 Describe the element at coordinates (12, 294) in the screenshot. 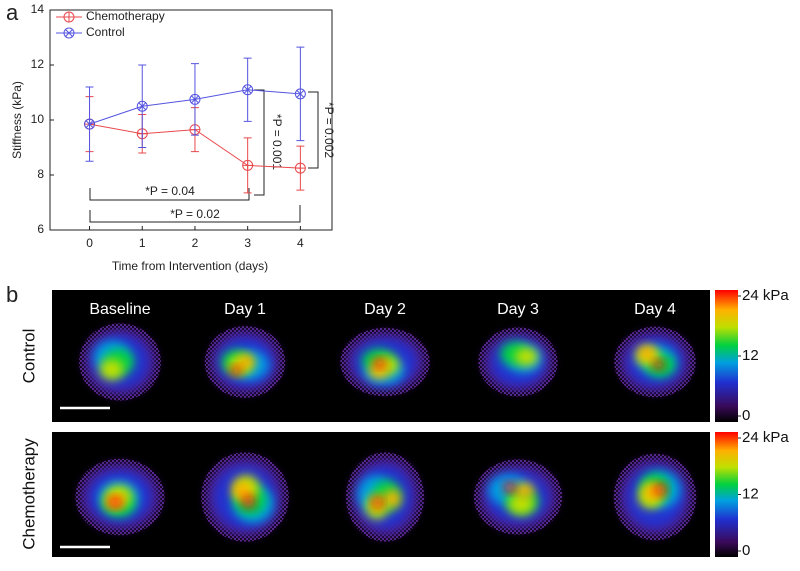

I see `panel-label: b` at that location.